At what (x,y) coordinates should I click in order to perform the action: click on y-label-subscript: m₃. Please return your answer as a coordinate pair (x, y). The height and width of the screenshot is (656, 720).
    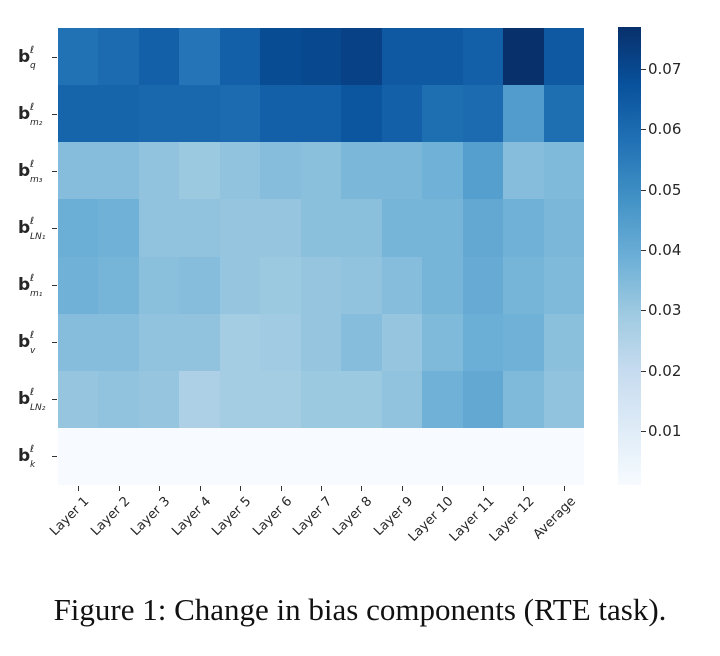
    Looking at the image, I should click on (36, 179).